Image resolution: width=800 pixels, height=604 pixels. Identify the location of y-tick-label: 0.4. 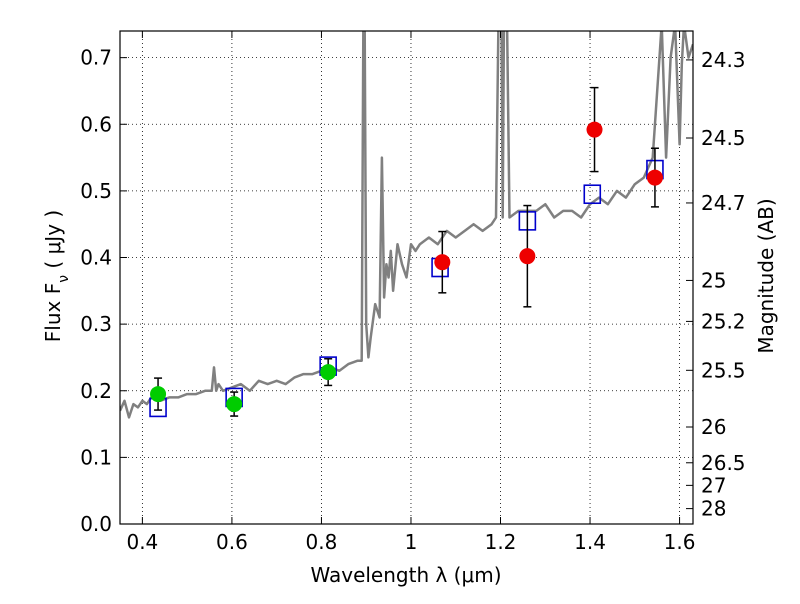
(96, 258).